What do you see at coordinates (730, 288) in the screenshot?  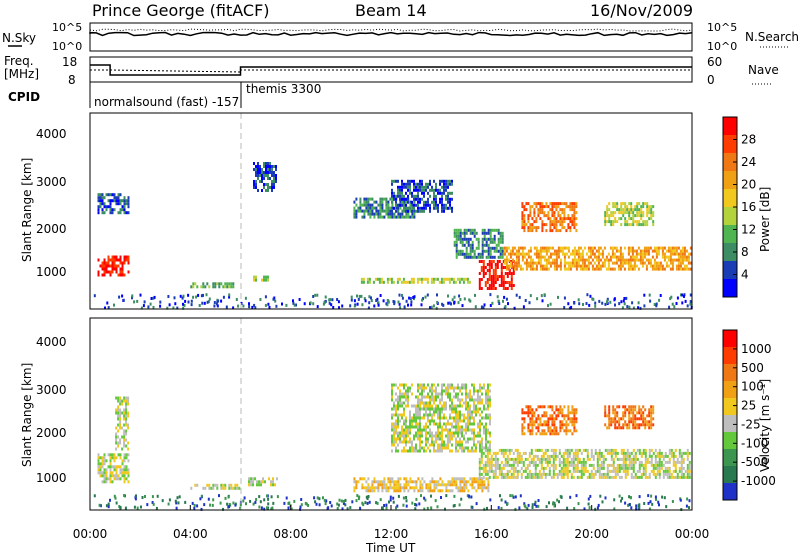 I see `power-colorbar-segment` at bounding box center [730, 288].